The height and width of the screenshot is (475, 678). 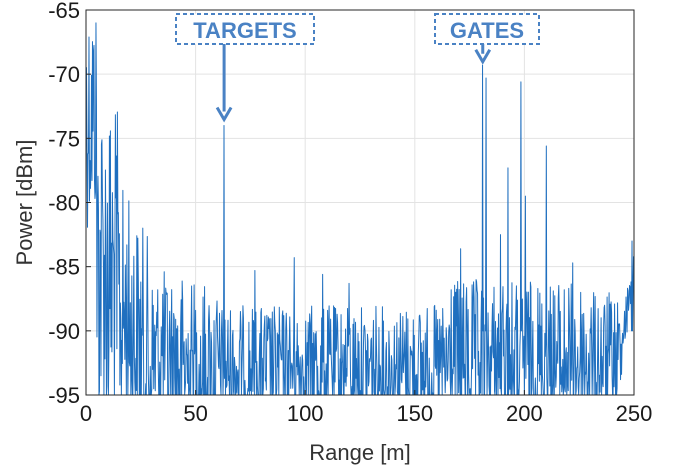 I want to click on annotation-gates: GATES, so click(x=487, y=39).